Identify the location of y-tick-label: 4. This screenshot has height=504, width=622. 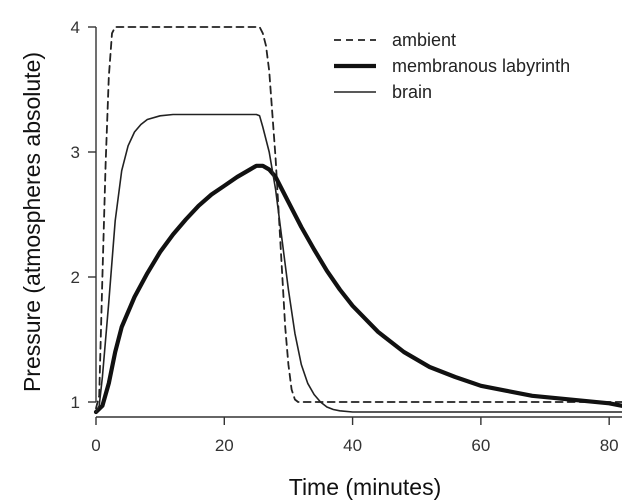
(75, 27).